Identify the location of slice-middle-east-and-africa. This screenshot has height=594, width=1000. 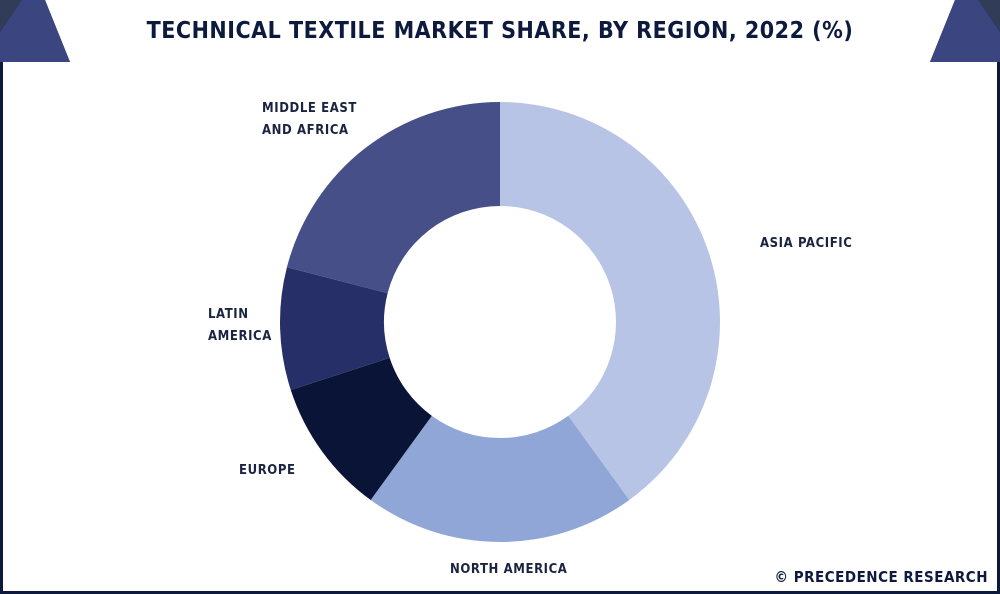
(393, 198).